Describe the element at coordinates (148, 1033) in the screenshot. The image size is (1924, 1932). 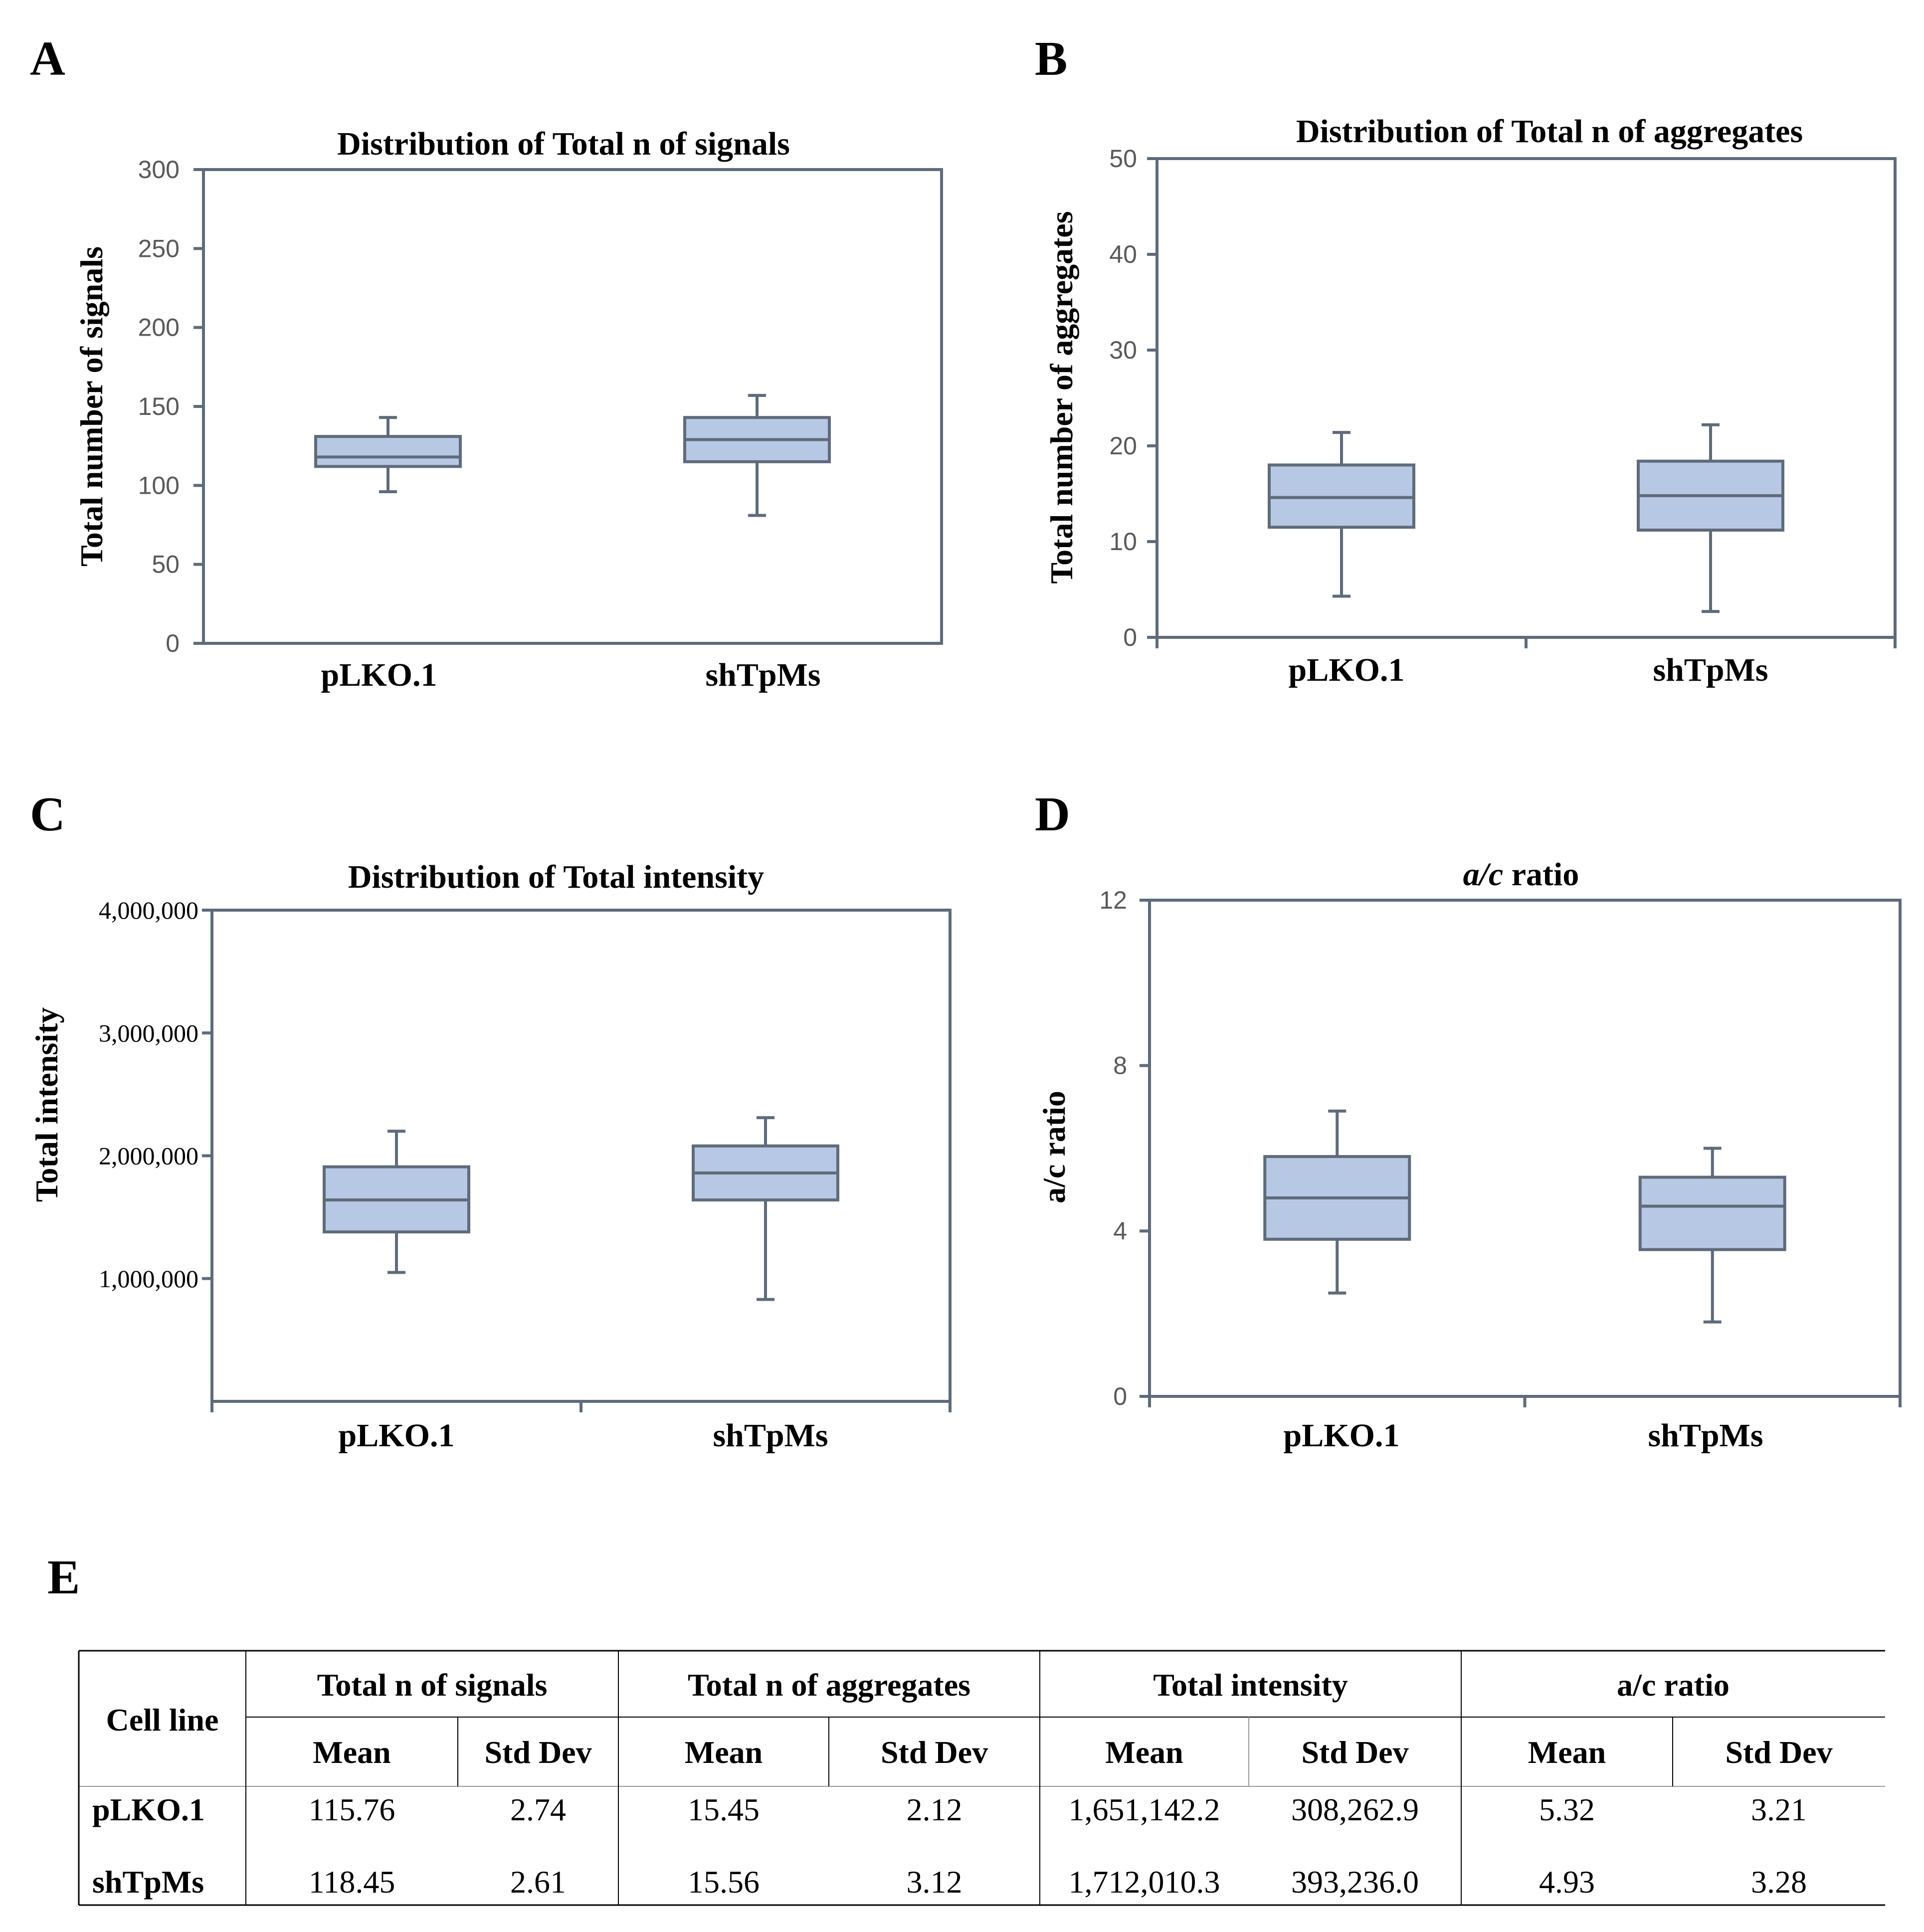
I see `y-tick-label: 3,000,000` at that location.